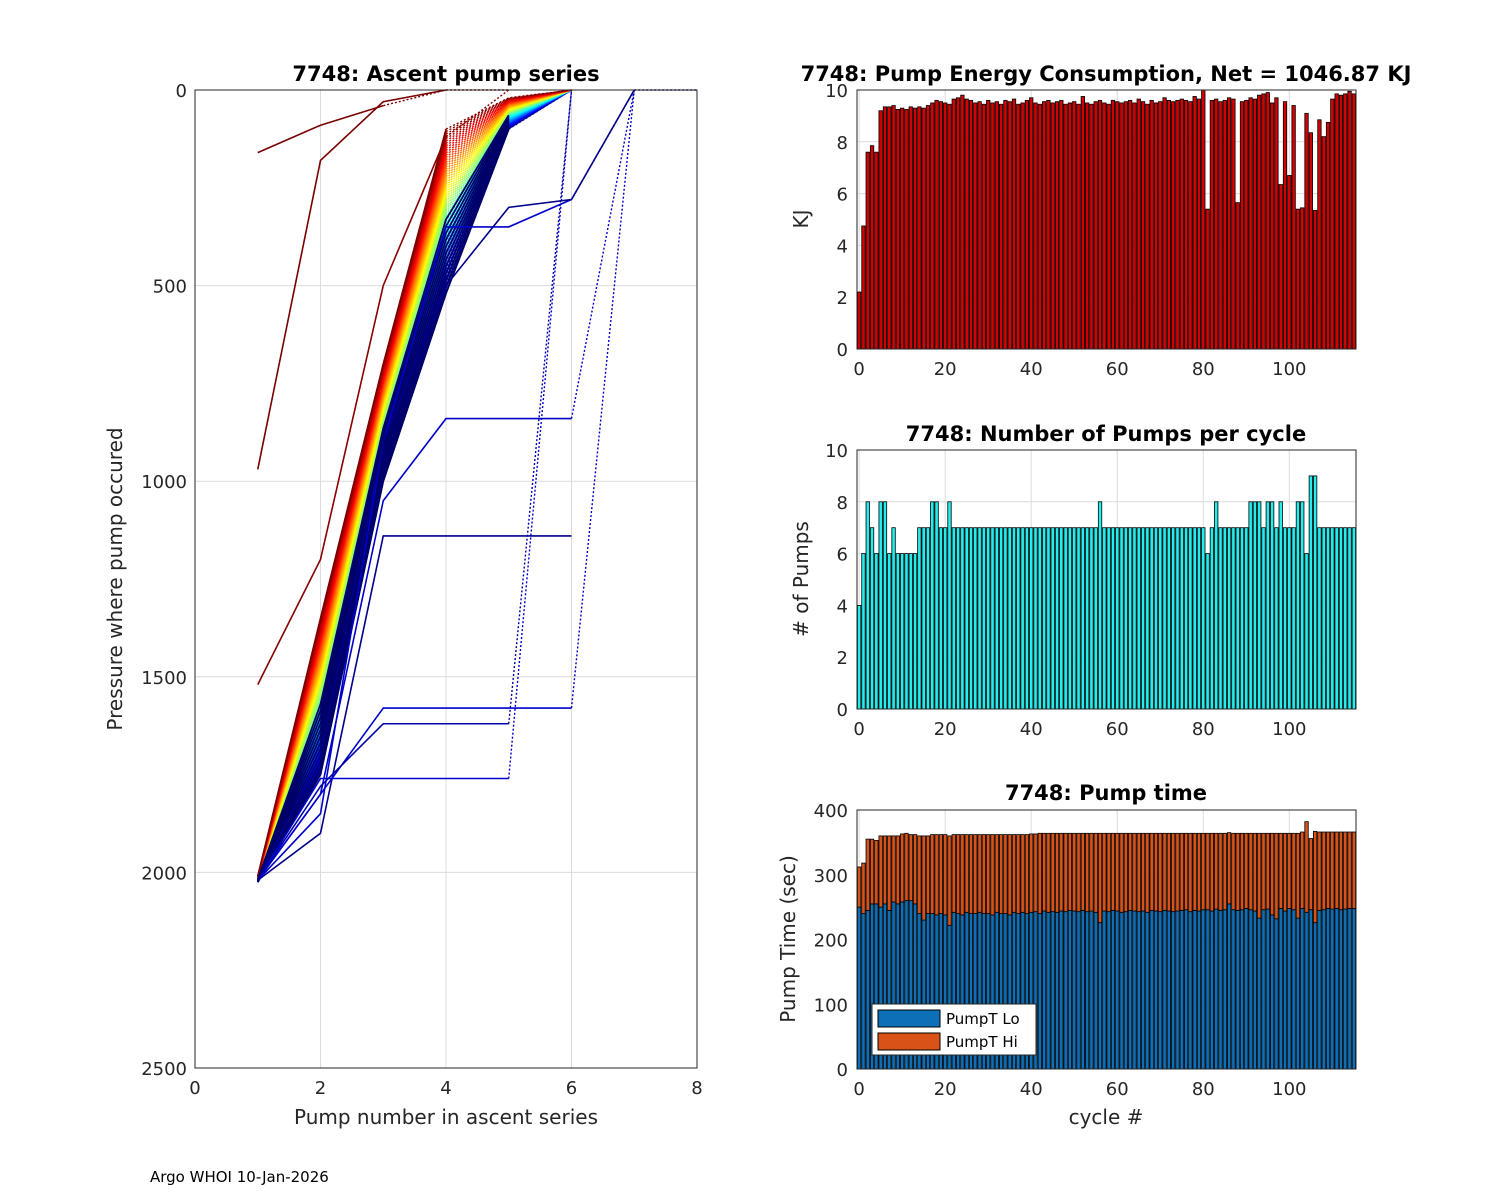 This screenshot has width=1500, height=1200. I want to click on ascent-notable-tail, so click(602, 399).